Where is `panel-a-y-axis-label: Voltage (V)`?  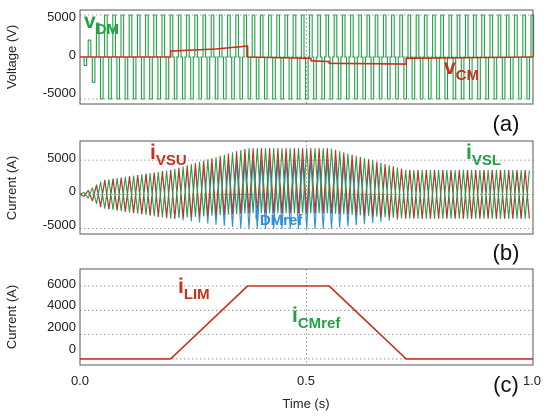
panel-a-y-axis-label: Voltage (V) is located at coordinates (11, 57).